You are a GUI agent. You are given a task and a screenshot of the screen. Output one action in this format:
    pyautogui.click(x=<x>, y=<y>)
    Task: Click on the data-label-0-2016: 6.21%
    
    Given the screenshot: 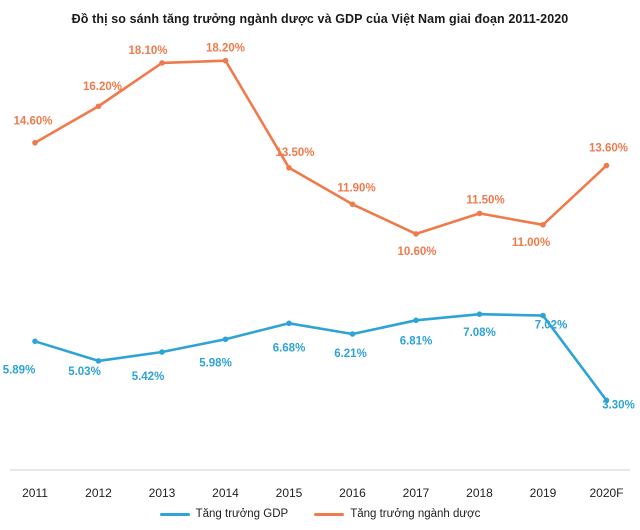 What is the action you would take?
    pyautogui.click(x=350, y=354)
    